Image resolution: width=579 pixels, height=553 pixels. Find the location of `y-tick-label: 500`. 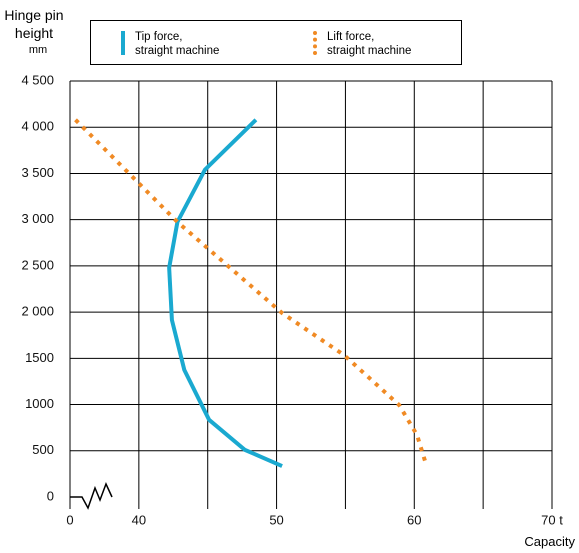

y-tick-label: 500 is located at coordinates (43, 449).